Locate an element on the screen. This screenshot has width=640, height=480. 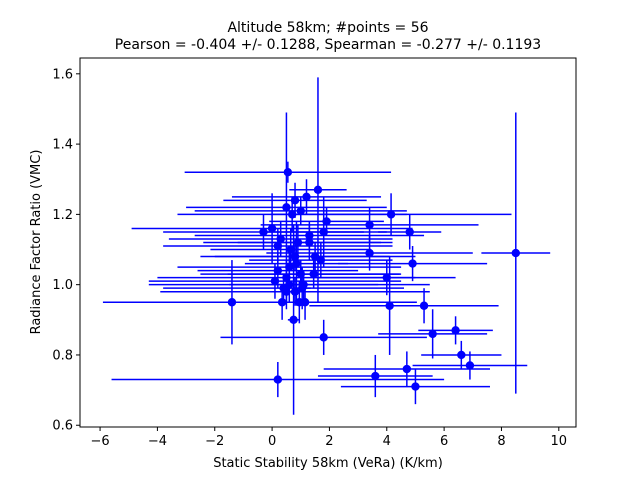
y-tick-label: 1.6 is located at coordinates (62, 74).